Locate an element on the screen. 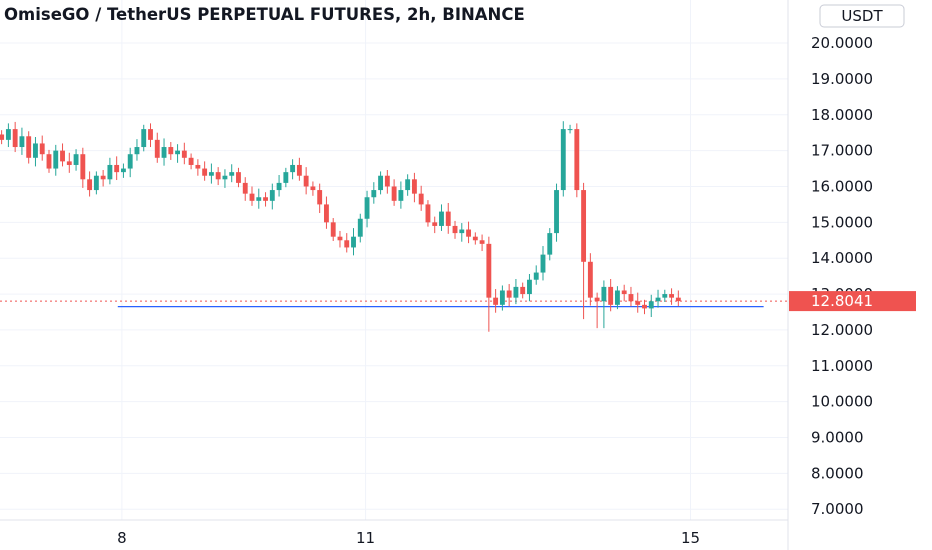 This screenshot has height=550, width=932. currency-badge-label: USDT is located at coordinates (862, 16).